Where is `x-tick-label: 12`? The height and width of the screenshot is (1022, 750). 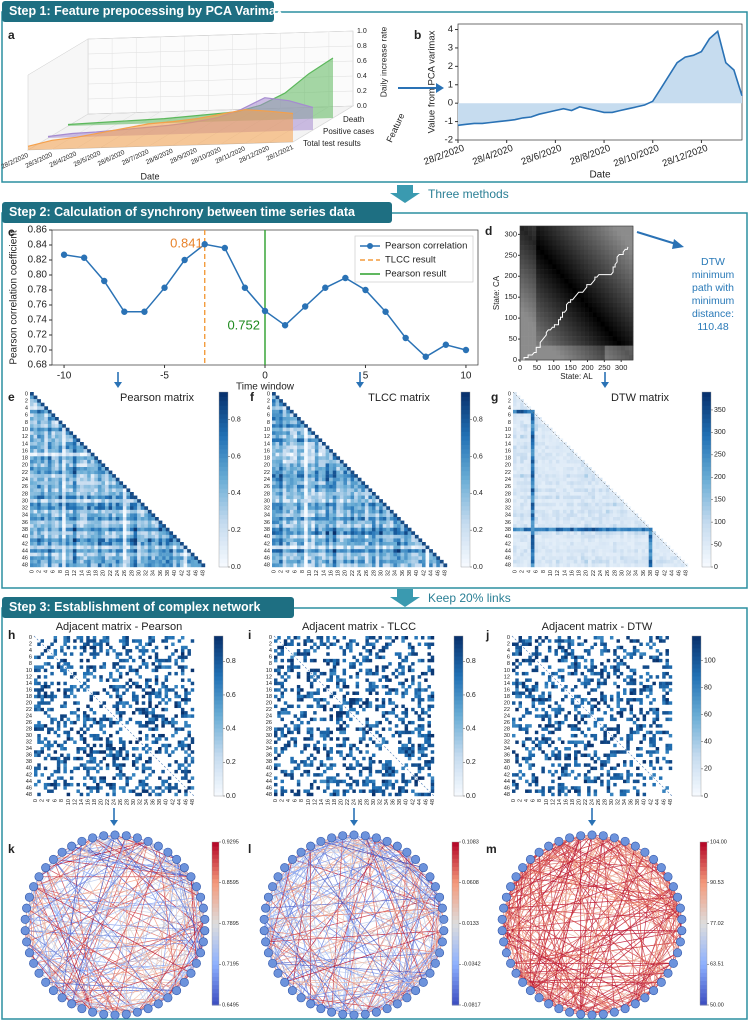 x-tick-label: 12 is located at coordinates (558, 573).